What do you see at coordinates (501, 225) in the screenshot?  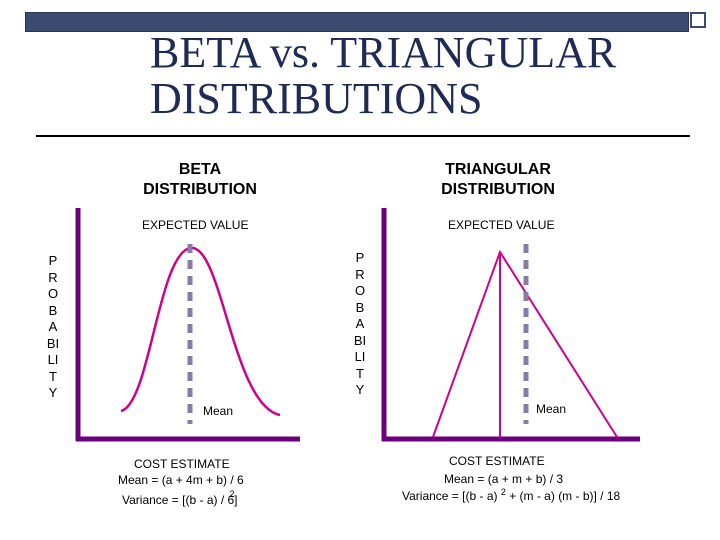 I see `triangular-expected-value-label: EXPECTED VALUE` at bounding box center [501, 225].